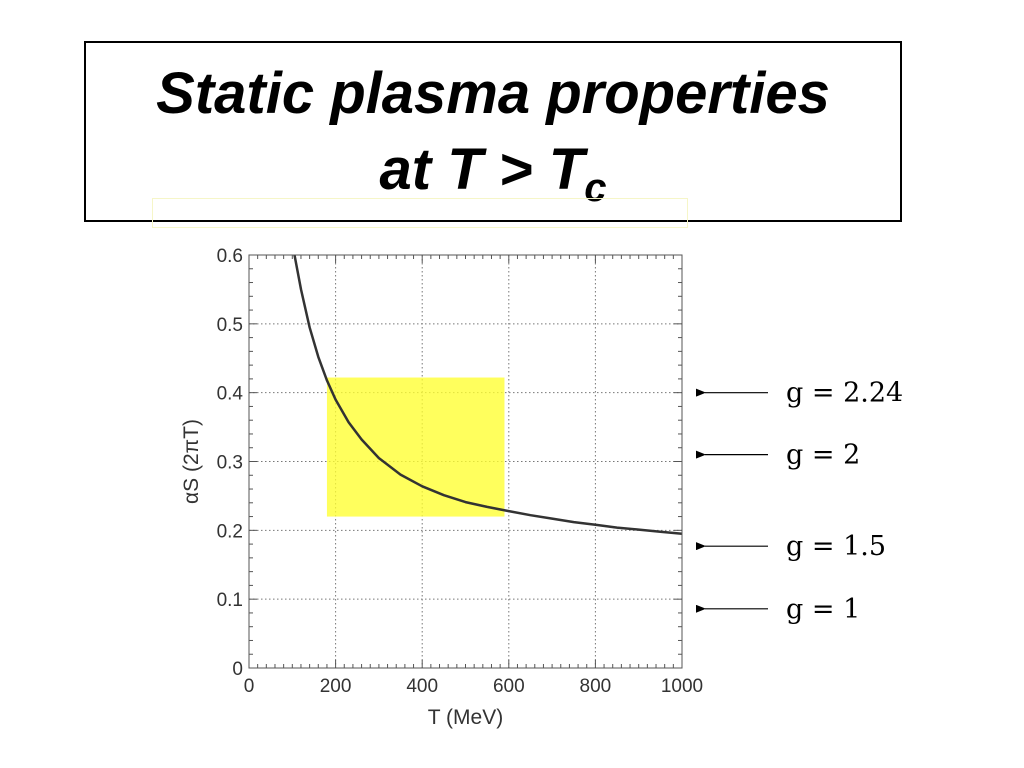 The width and height of the screenshot is (1024, 768). What do you see at coordinates (844, 393) in the screenshot?
I see `annotation-label: g = 2.24` at bounding box center [844, 393].